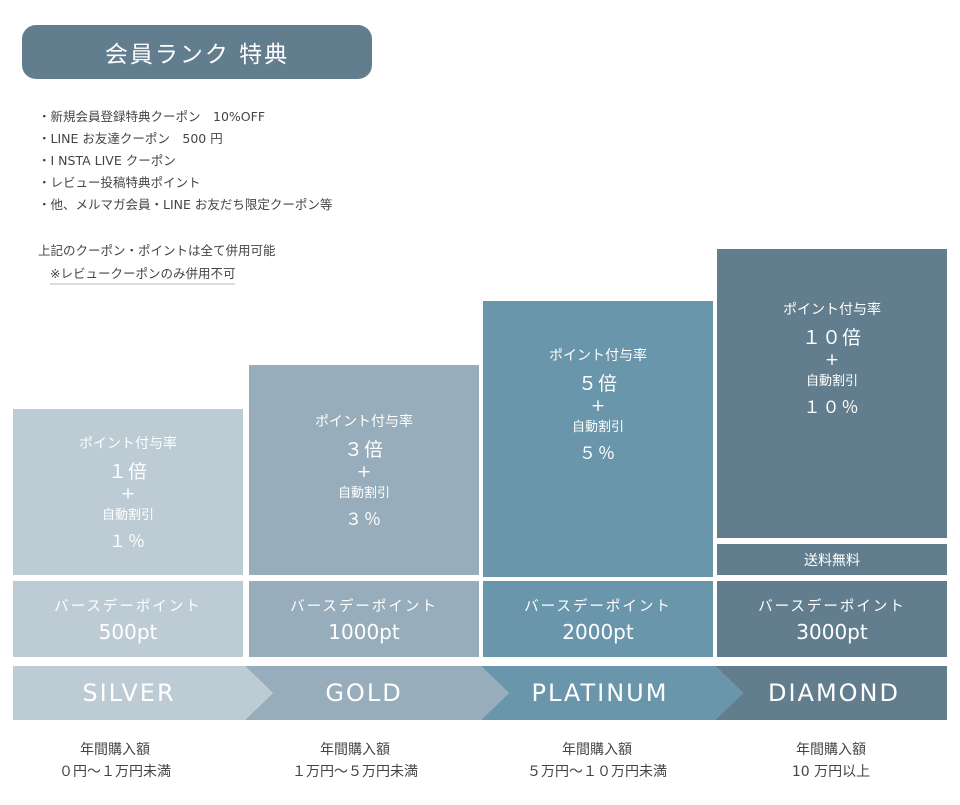 This screenshot has width=960, height=805. What do you see at coordinates (832, 559) in the screenshot?
I see `free-shipping-block: 送料無料` at bounding box center [832, 559].